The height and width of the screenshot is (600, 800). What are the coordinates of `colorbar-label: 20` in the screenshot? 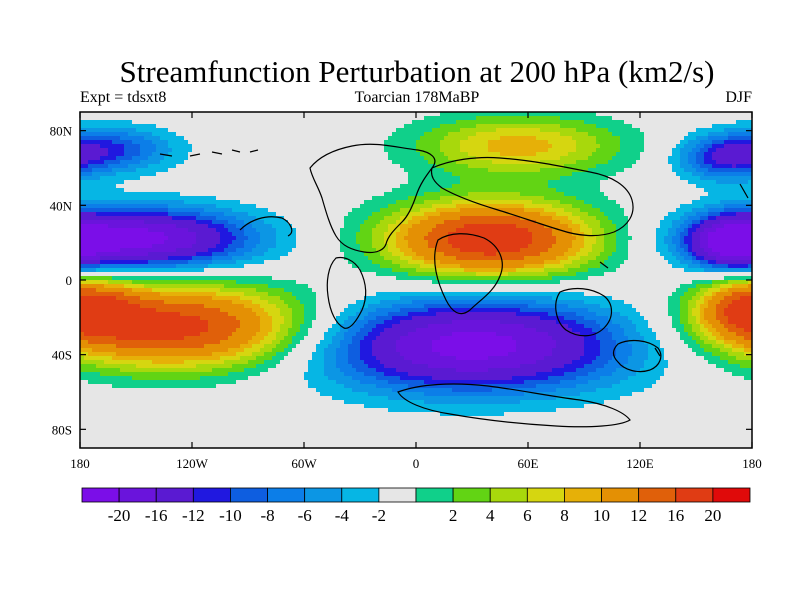 It's located at (712, 515).